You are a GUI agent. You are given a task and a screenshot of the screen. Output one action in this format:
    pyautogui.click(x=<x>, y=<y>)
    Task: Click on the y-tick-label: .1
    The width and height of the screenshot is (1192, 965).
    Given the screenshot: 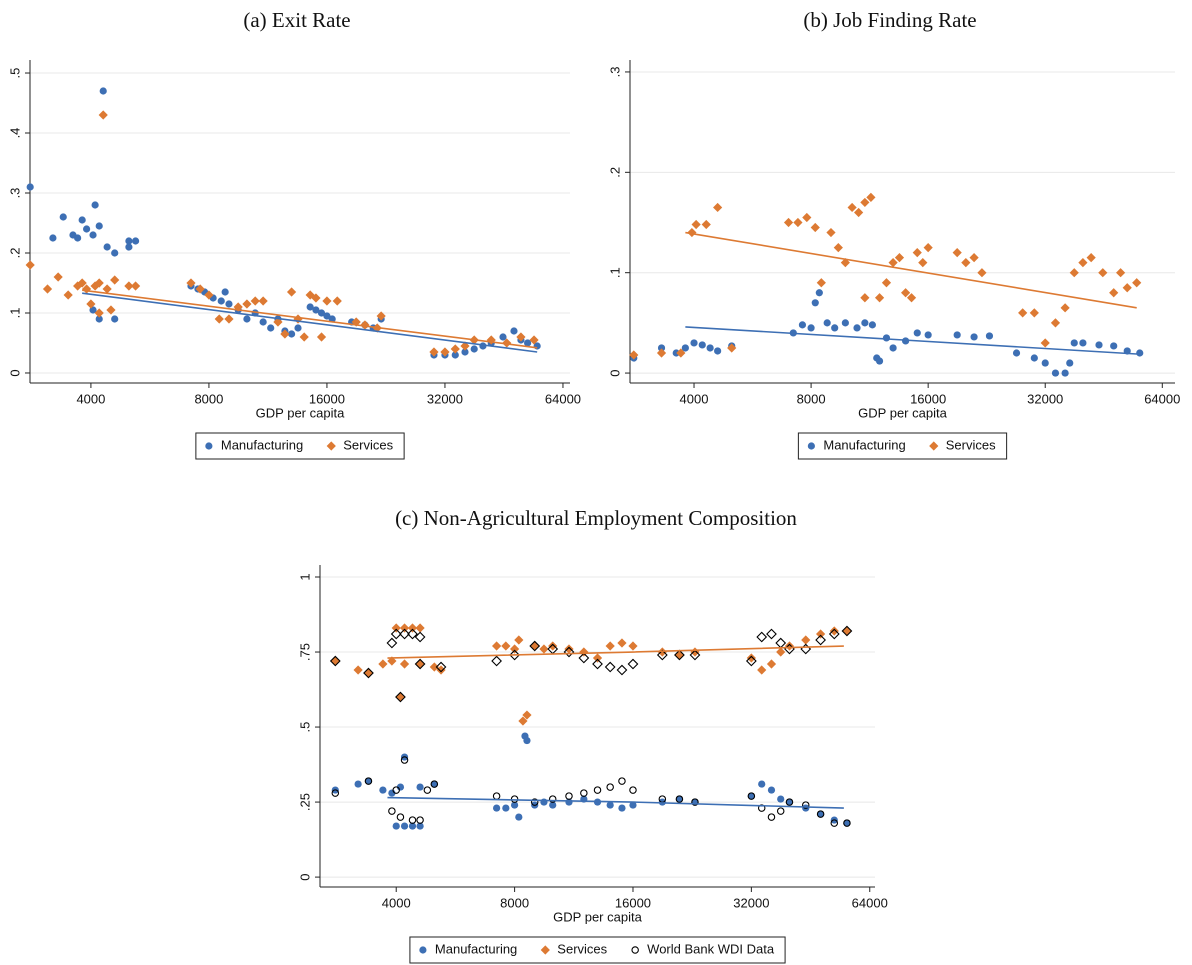 What is the action you would take?
    pyautogui.click(x=614, y=272)
    